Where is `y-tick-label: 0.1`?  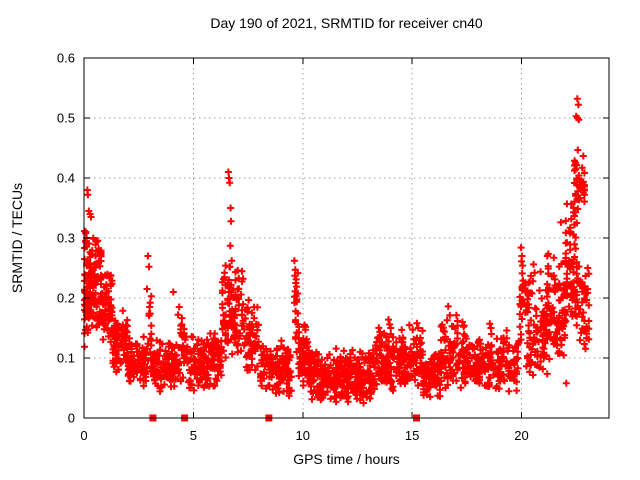
y-tick-label: 0.1 is located at coordinates (66, 358).